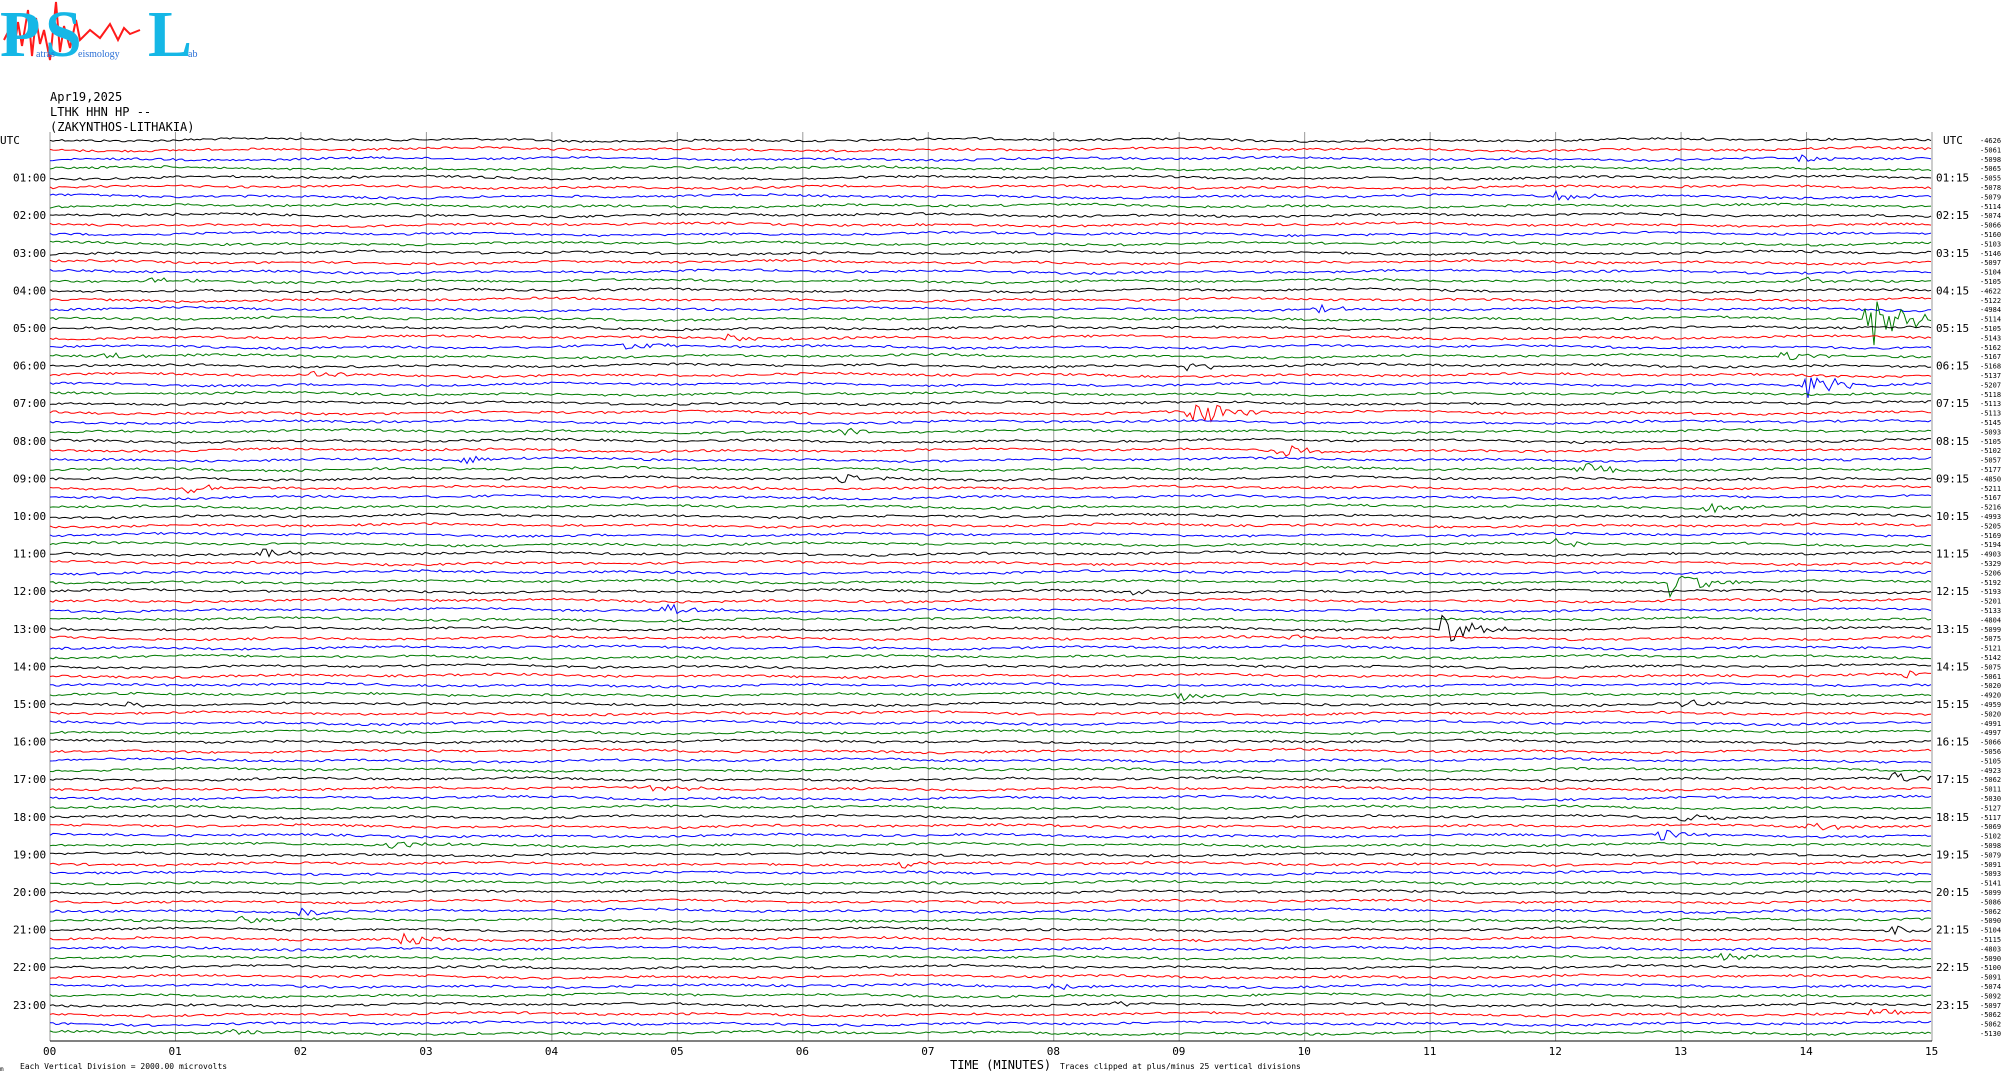 The height and width of the screenshot is (1080, 2010). What do you see at coordinates (1053, 1051) in the screenshot?
I see `x-tick-label: 08` at bounding box center [1053, 1051].